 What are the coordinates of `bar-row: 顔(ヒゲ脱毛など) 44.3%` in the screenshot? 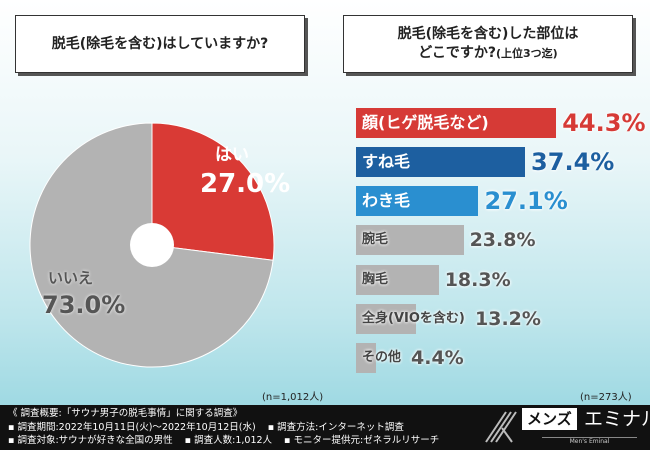 It's located at (501, 123).